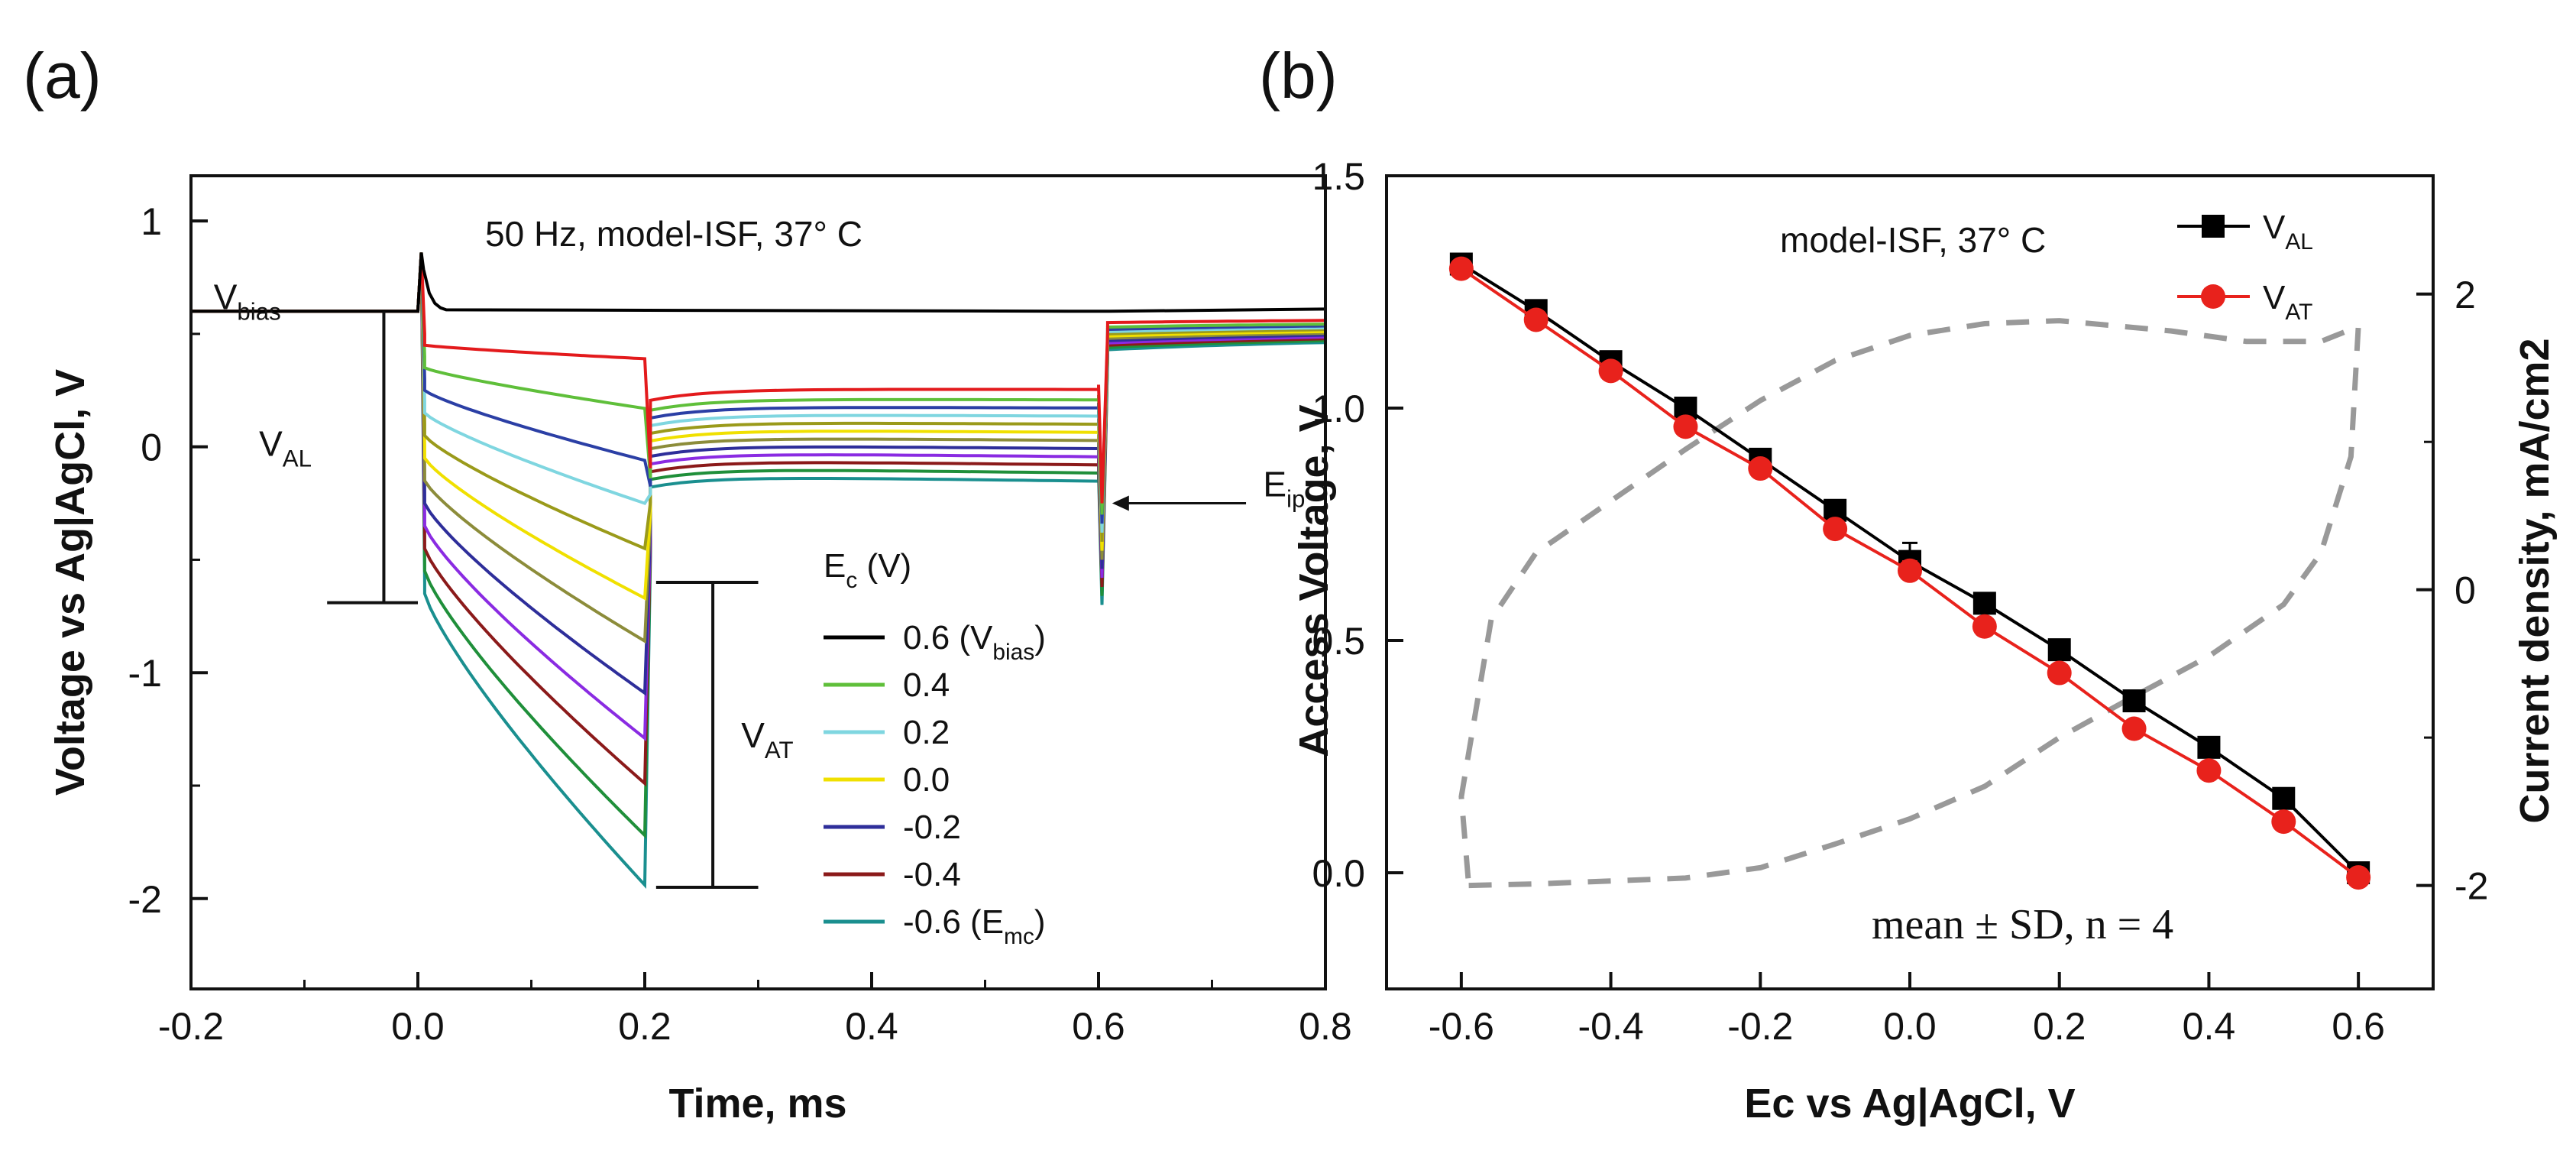 The height and width of the screenshot is (1154, 2576). What do you see at coordinates (2022, 924) in the screenshot?
I see `panel-b-note: mean ± SD, n = 4` at bounding box center [2022, 924].